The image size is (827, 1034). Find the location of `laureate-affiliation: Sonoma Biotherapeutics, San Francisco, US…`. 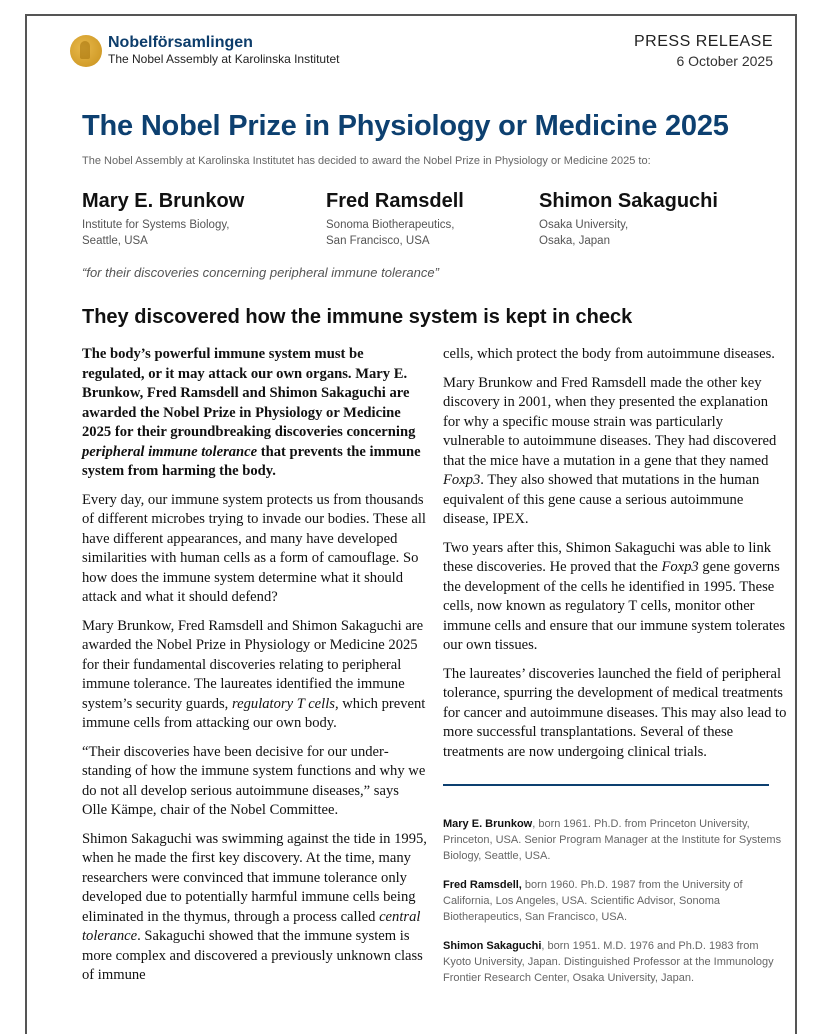

laureate-affiliation: Sonoma Biotherapeutics, San Francisco, US… is located at coordinates (390, 233).